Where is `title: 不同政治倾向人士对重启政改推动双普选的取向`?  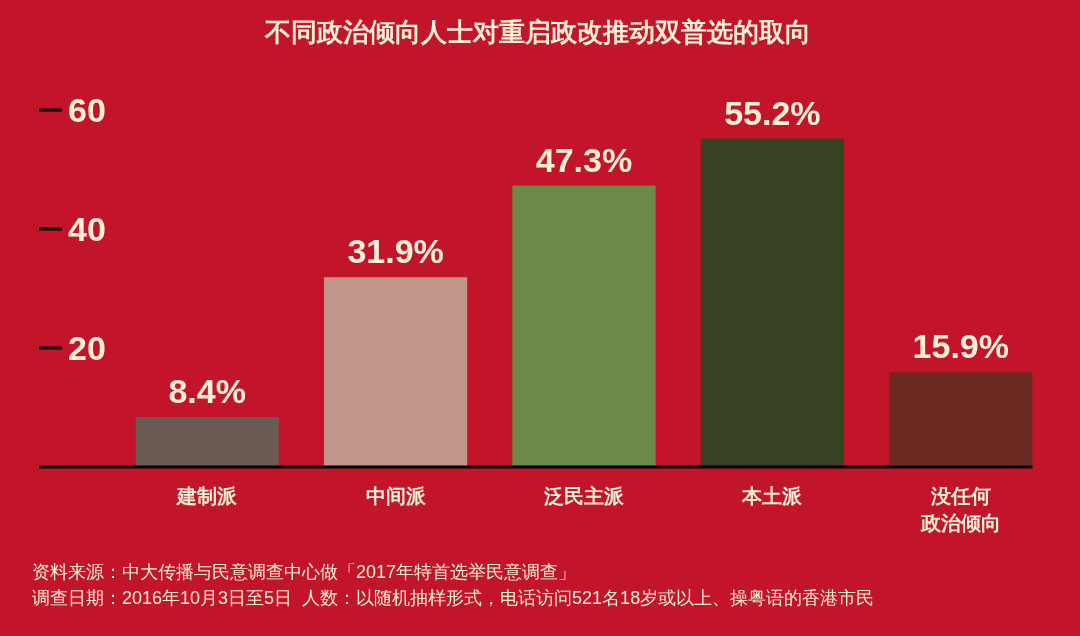
title: 不同政治倾向人士对重启政改推动双普选的取向 is located at coordinates (538, 32).